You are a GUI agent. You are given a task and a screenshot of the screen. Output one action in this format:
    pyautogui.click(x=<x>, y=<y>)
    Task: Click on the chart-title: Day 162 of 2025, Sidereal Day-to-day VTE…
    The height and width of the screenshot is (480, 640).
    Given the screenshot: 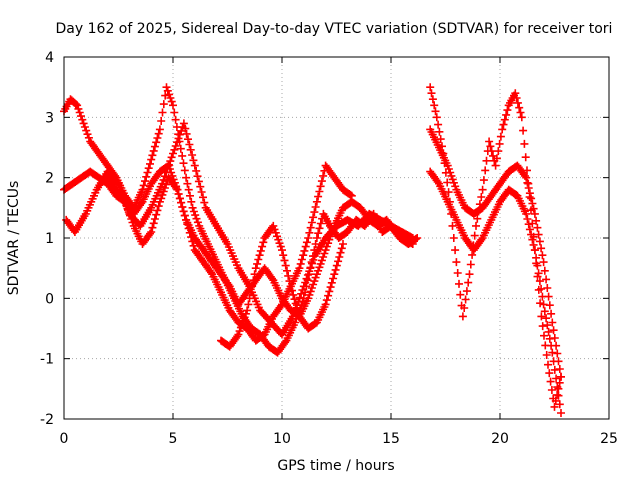 What is the action you would take?
    pyautogui.click(x=334, y=29)
    